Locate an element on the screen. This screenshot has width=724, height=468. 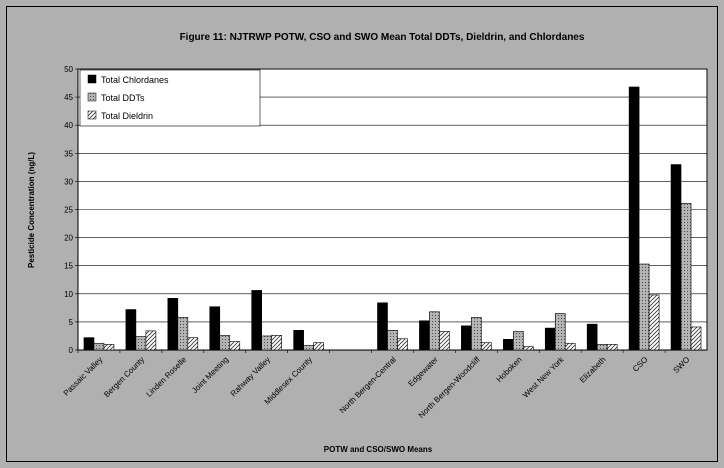
y-axis-label: Pesticide Concentration (ng/L) is located at coordinates (31, 210).